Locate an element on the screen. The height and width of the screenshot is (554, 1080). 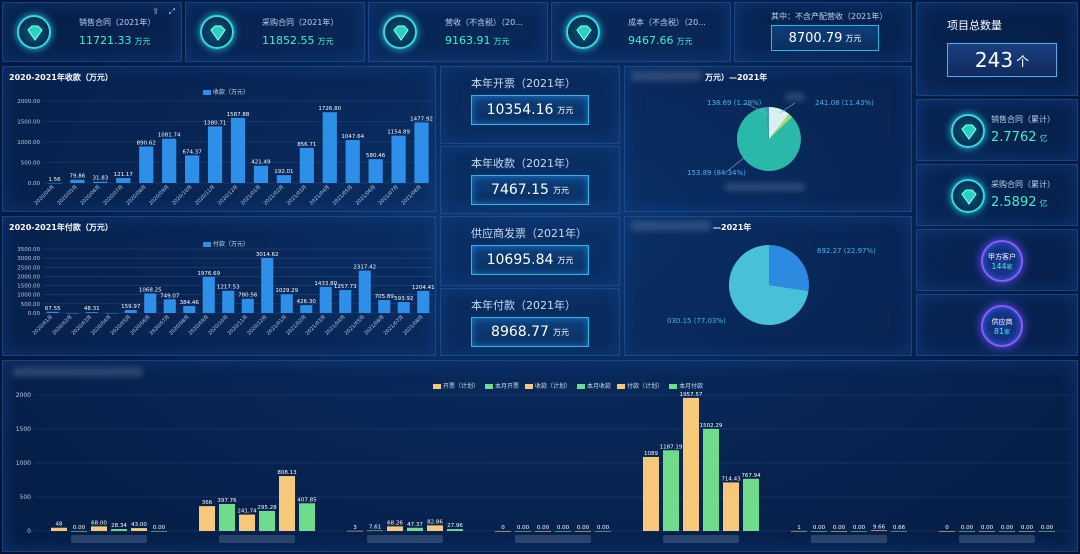
legend-item: 本月付款 is located at coordinates (686, 385).